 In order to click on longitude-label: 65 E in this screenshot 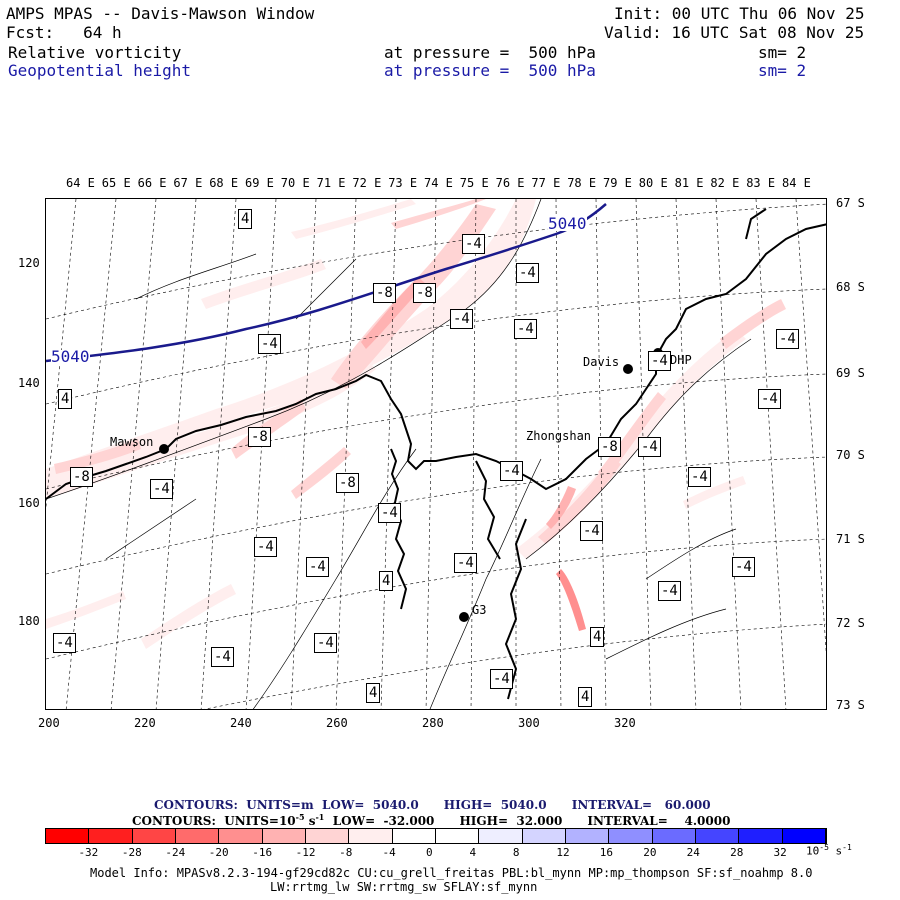, I will do `click(116, 183)`.